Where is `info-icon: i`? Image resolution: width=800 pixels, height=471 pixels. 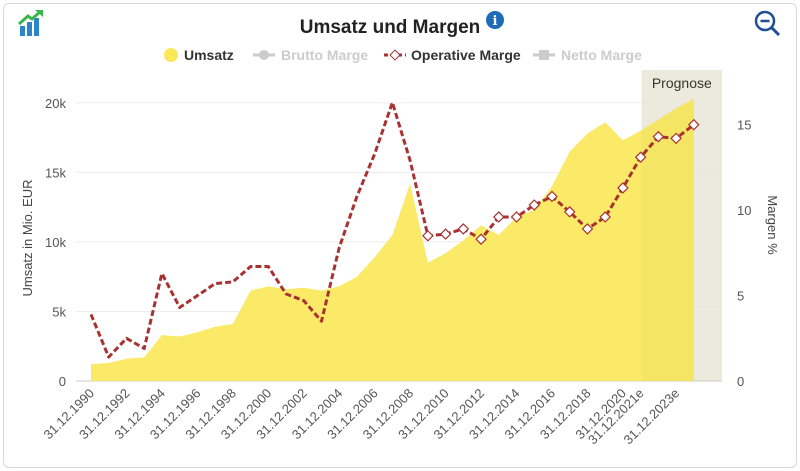
info-icon: i is located at coordinates (495, 20).